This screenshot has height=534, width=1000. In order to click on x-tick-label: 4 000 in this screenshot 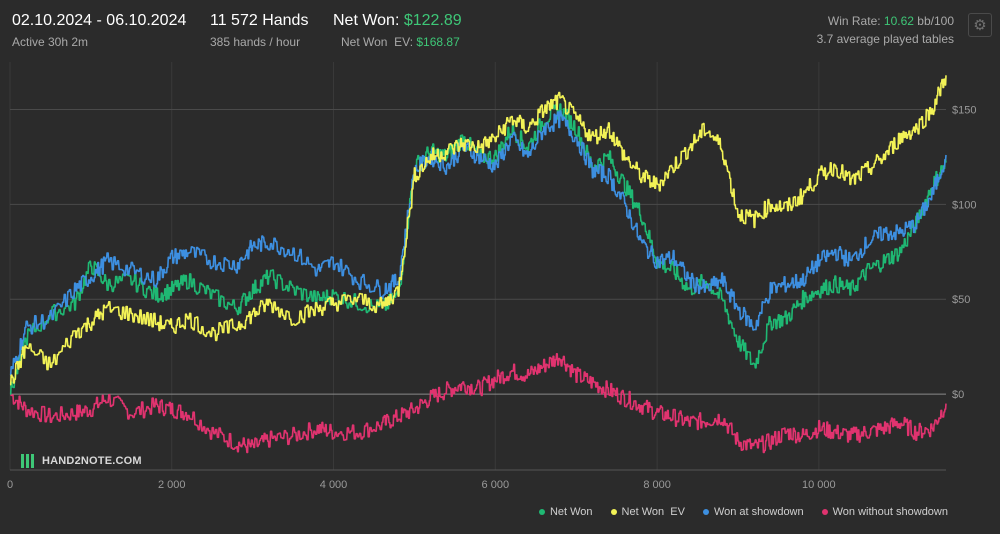, I will do `click(334, 485)`.